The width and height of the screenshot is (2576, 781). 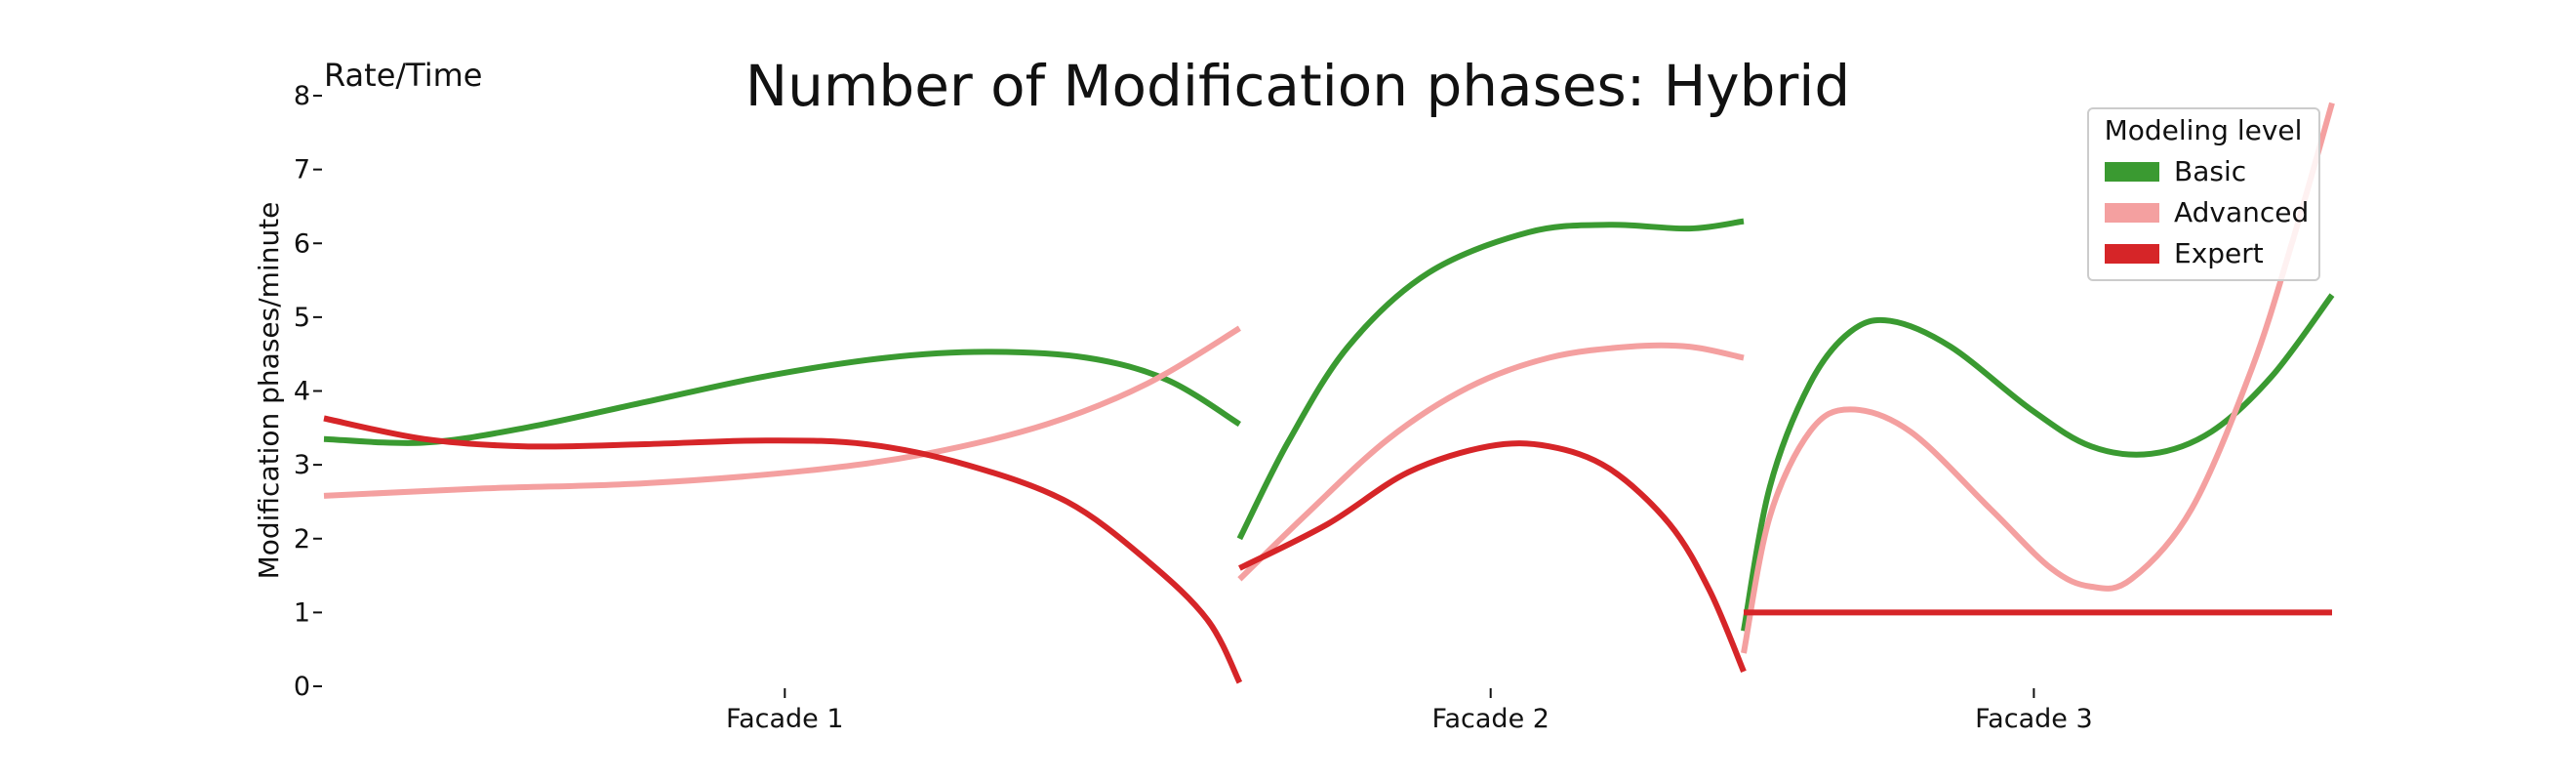 I want to click on legend-label-basic: Basic, so click(x=2210, y=171).